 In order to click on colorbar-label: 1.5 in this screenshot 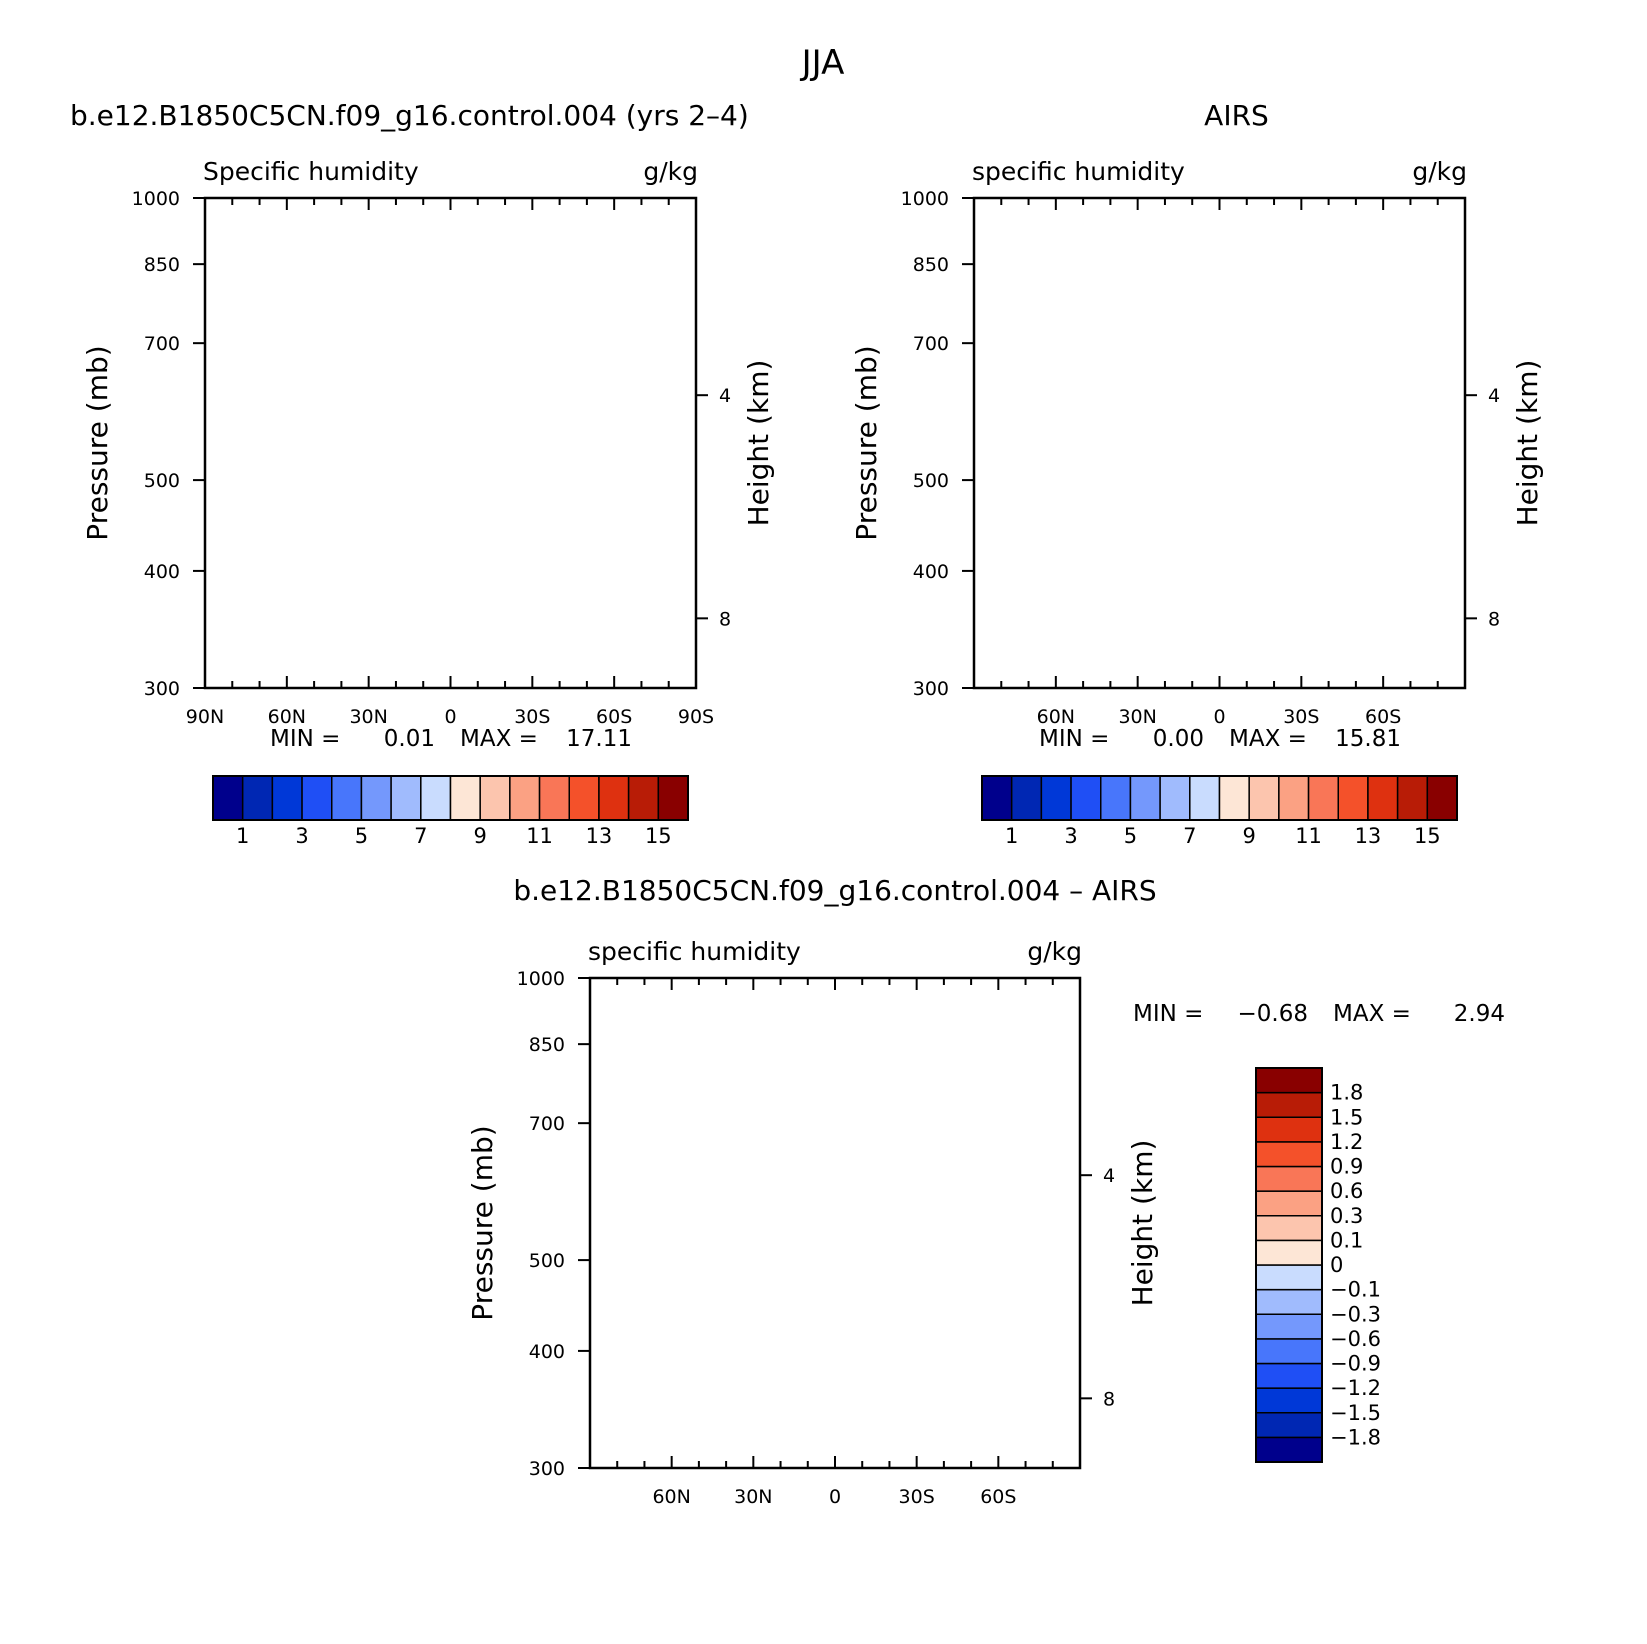, I will do `click(1346, 1117)`.